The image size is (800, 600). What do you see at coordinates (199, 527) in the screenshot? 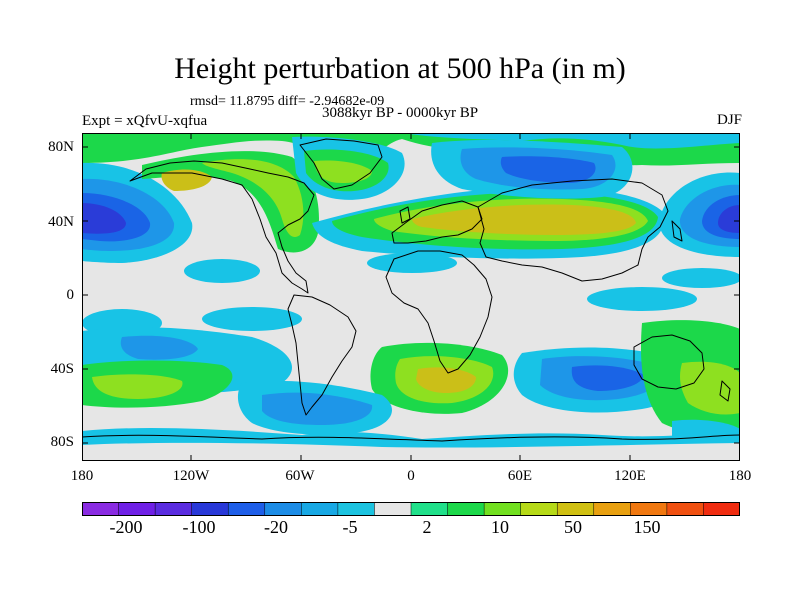
I see `colorbar-label-neg100: -100` at bounding box center [199, 527].